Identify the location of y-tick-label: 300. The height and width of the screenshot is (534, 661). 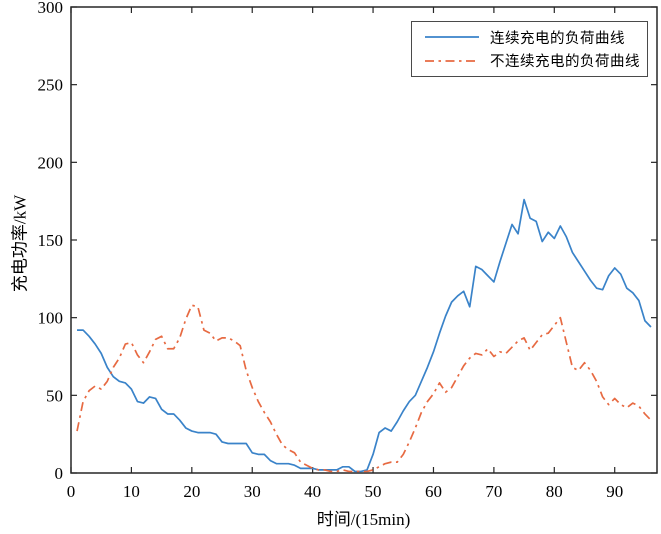
(51, 8).